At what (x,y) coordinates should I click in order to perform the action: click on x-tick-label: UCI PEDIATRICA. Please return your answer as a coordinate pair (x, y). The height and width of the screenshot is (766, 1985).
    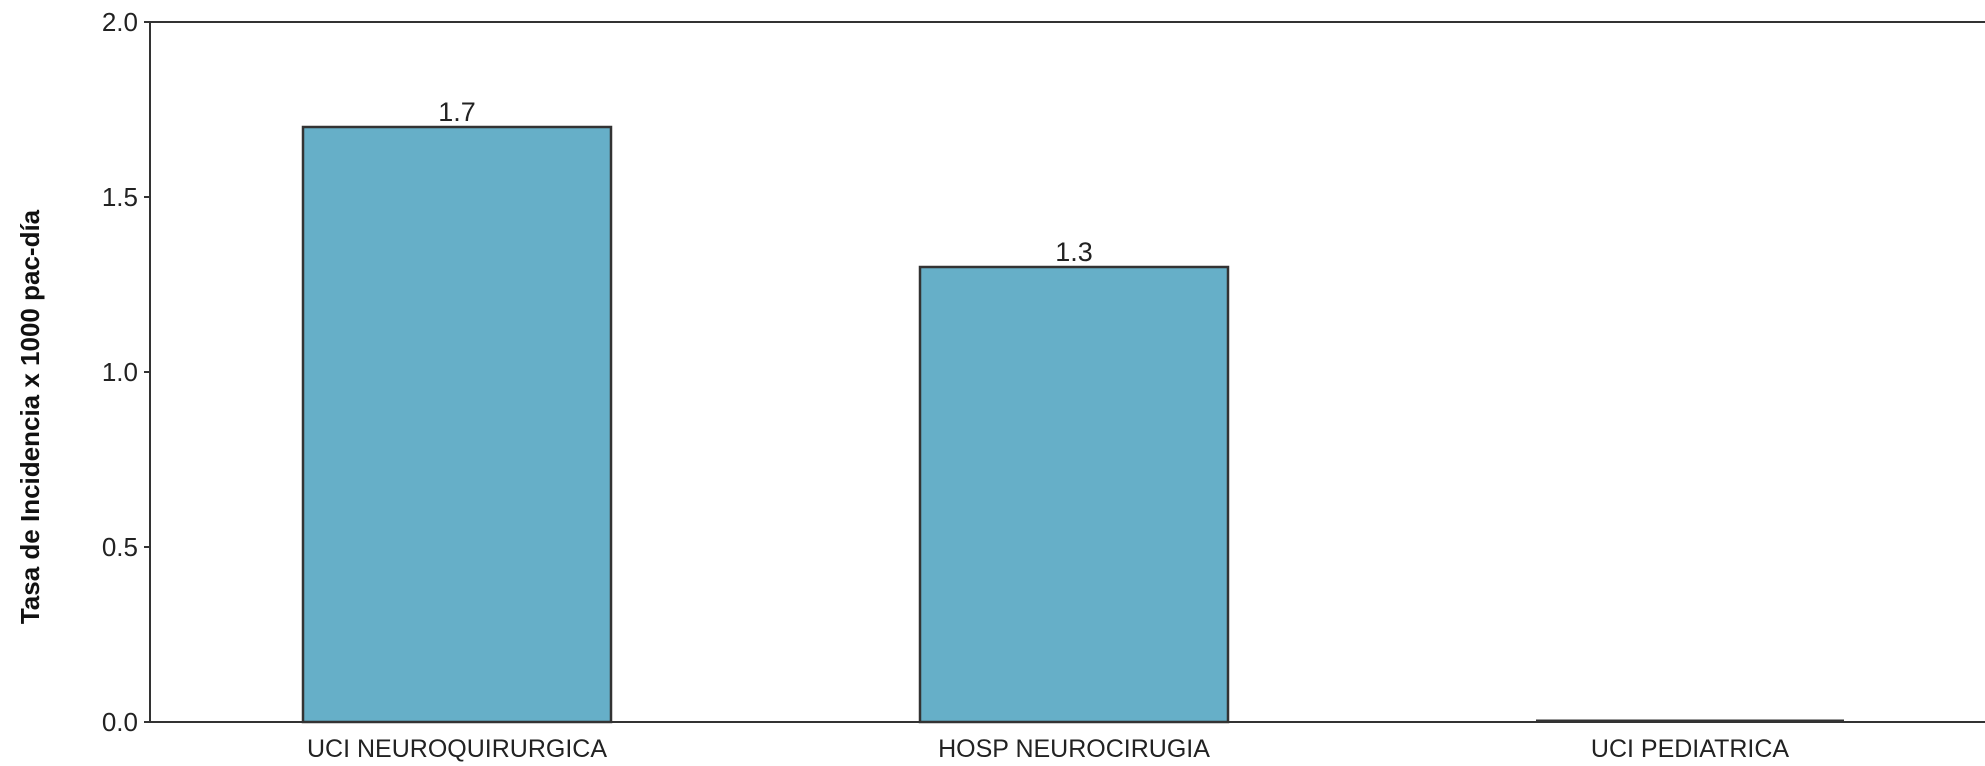
    Looking at the image, I should click on (1690, 749).